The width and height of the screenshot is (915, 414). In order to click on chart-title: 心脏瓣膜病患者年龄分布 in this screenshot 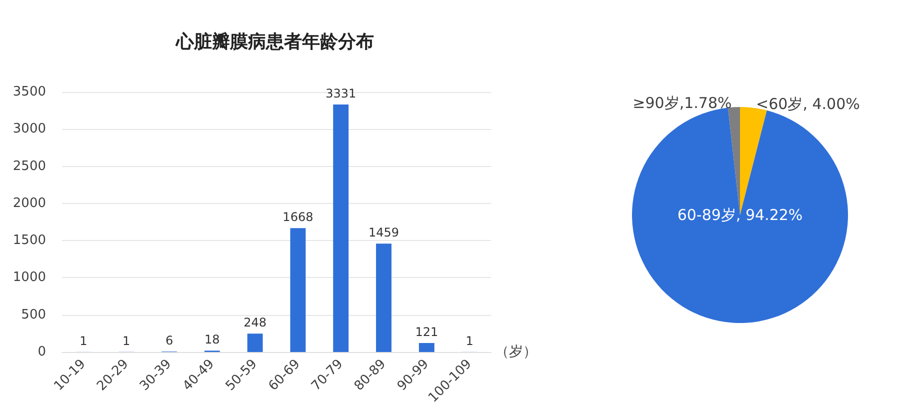, I will do `click(274, 42)`.